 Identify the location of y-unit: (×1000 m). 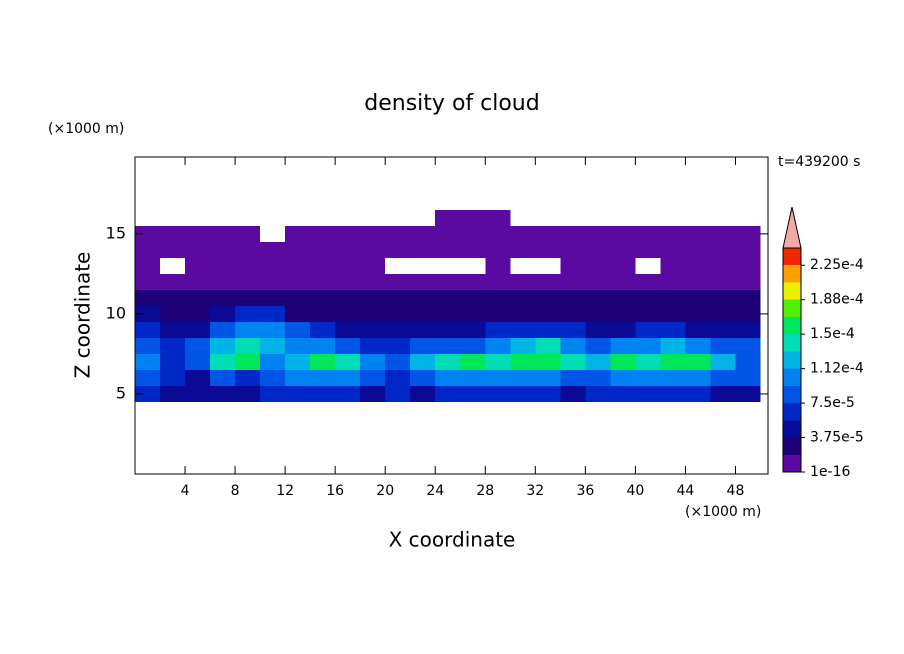
(86, 129).